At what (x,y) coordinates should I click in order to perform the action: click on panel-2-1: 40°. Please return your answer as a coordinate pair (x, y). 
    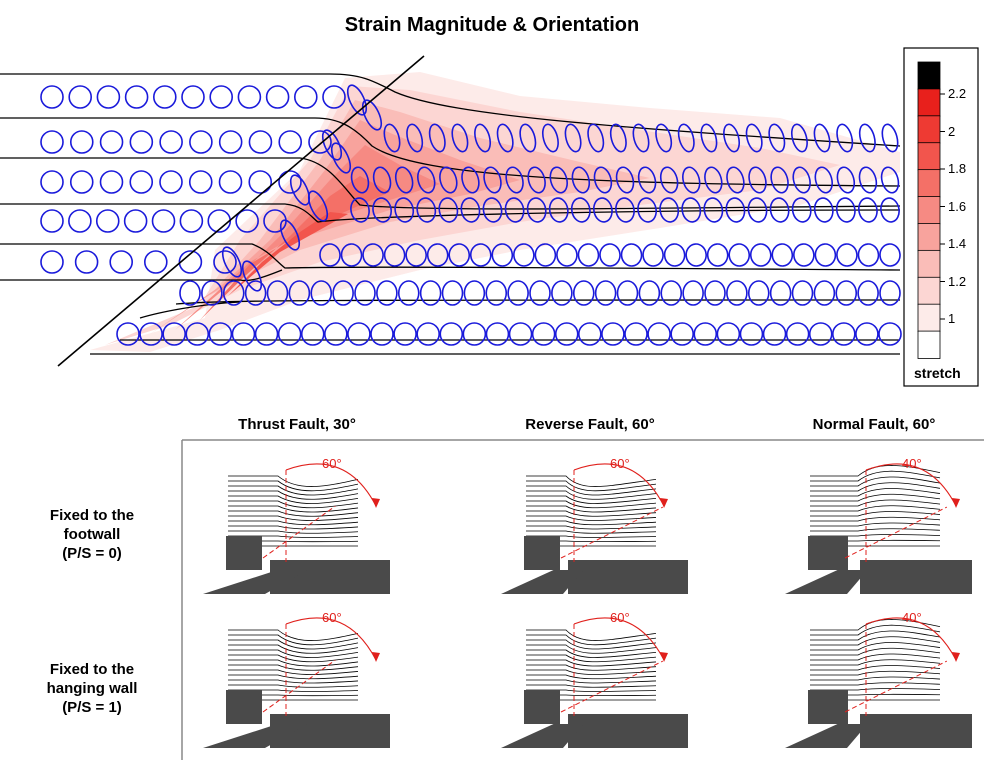
    Looking at the image, I should click on (878, 679).